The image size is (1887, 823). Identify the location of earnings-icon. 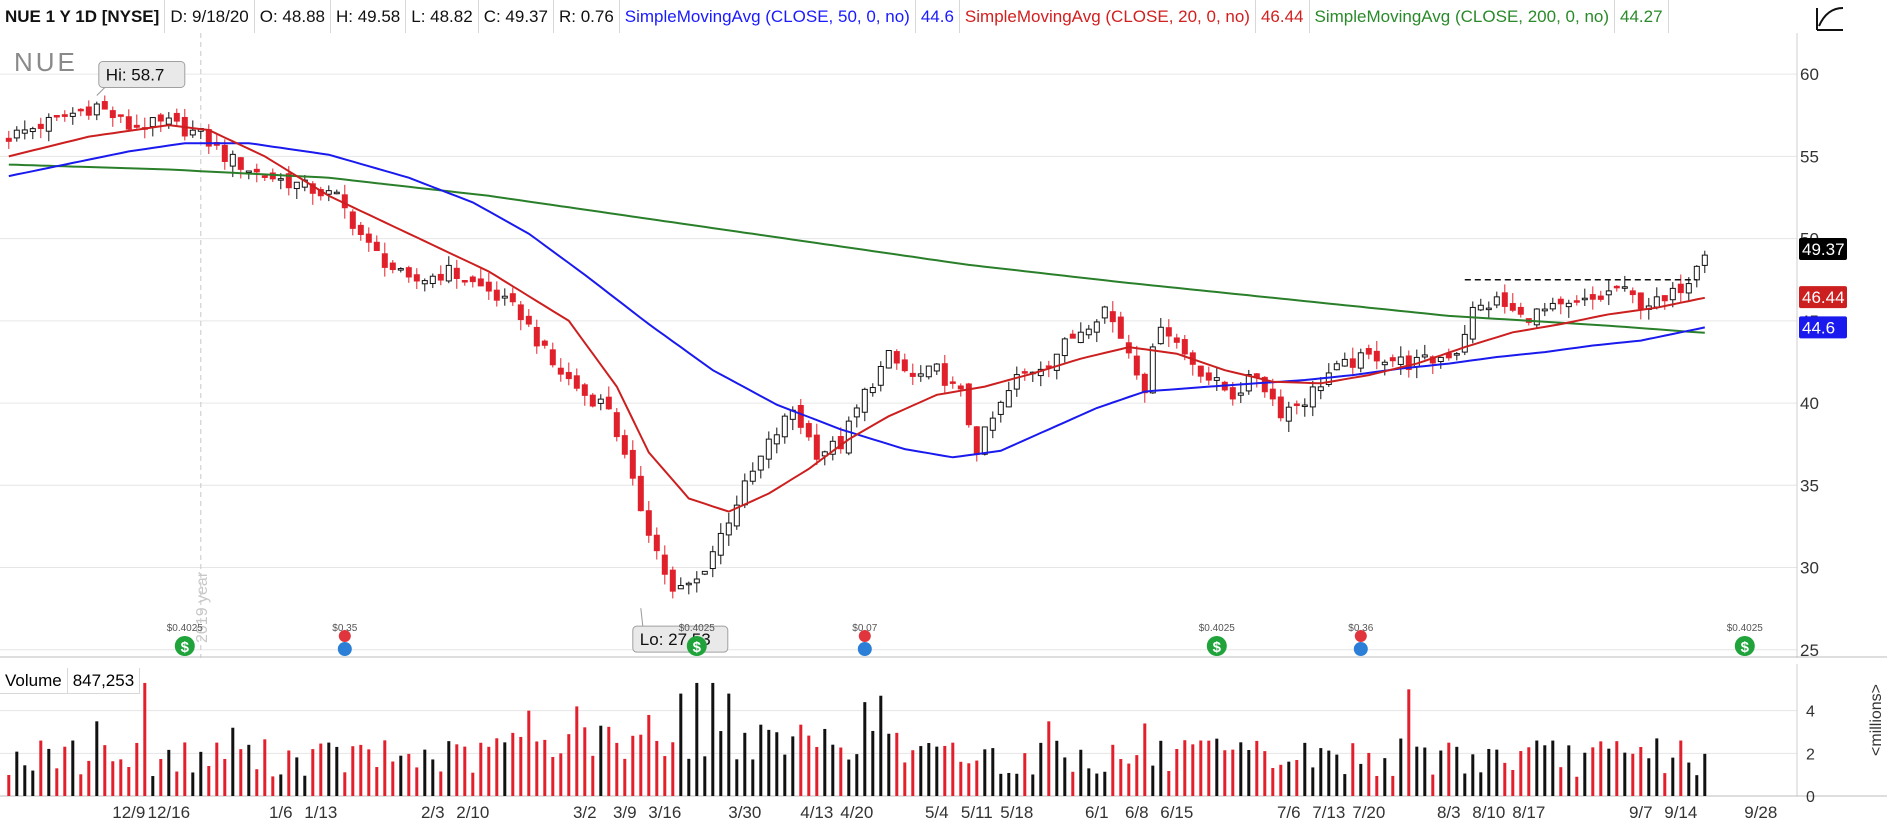
(1360, 636).